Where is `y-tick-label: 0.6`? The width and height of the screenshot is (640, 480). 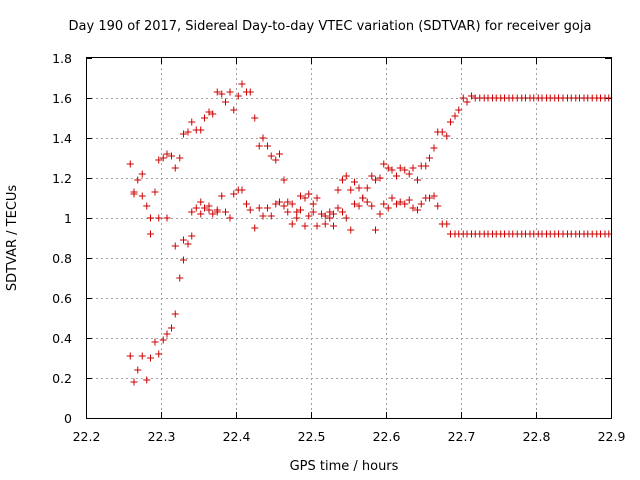
y-tick-label: 0.6 is located at coordinates (62, 298).